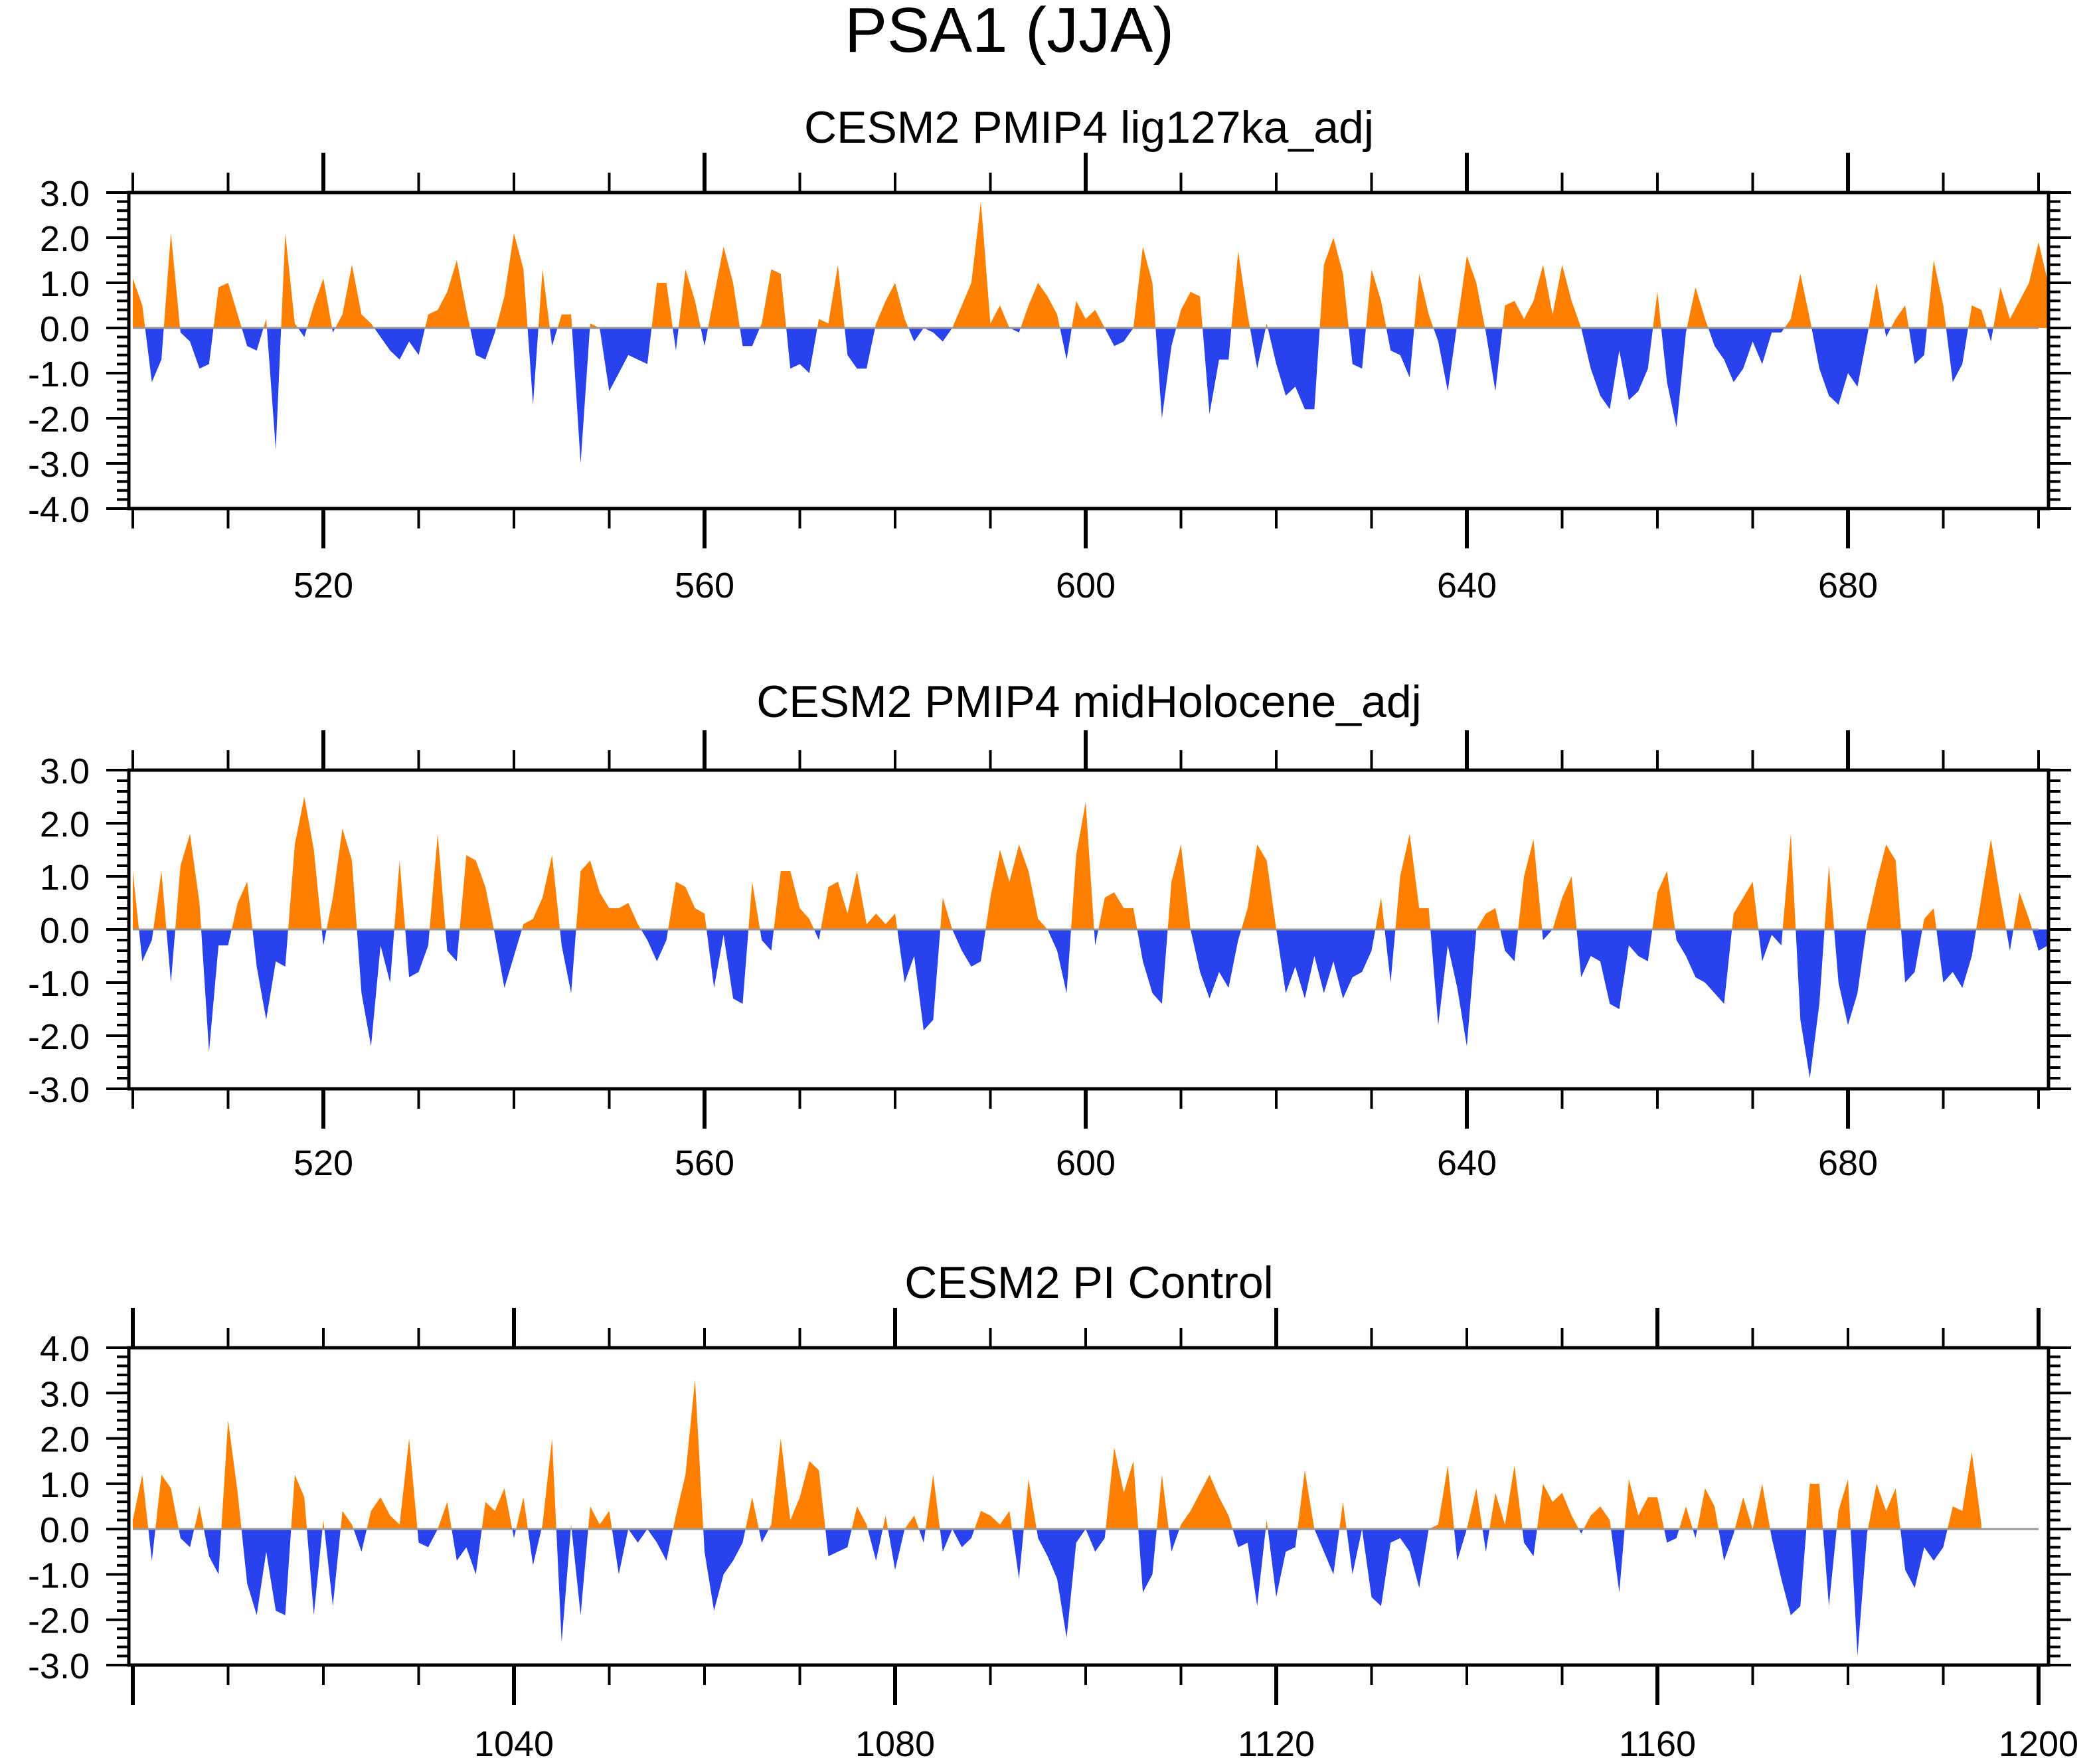  Describe the element at coordinates (59, 510) in the screenshot. I see `y-tick-label: -4.0` at that location.